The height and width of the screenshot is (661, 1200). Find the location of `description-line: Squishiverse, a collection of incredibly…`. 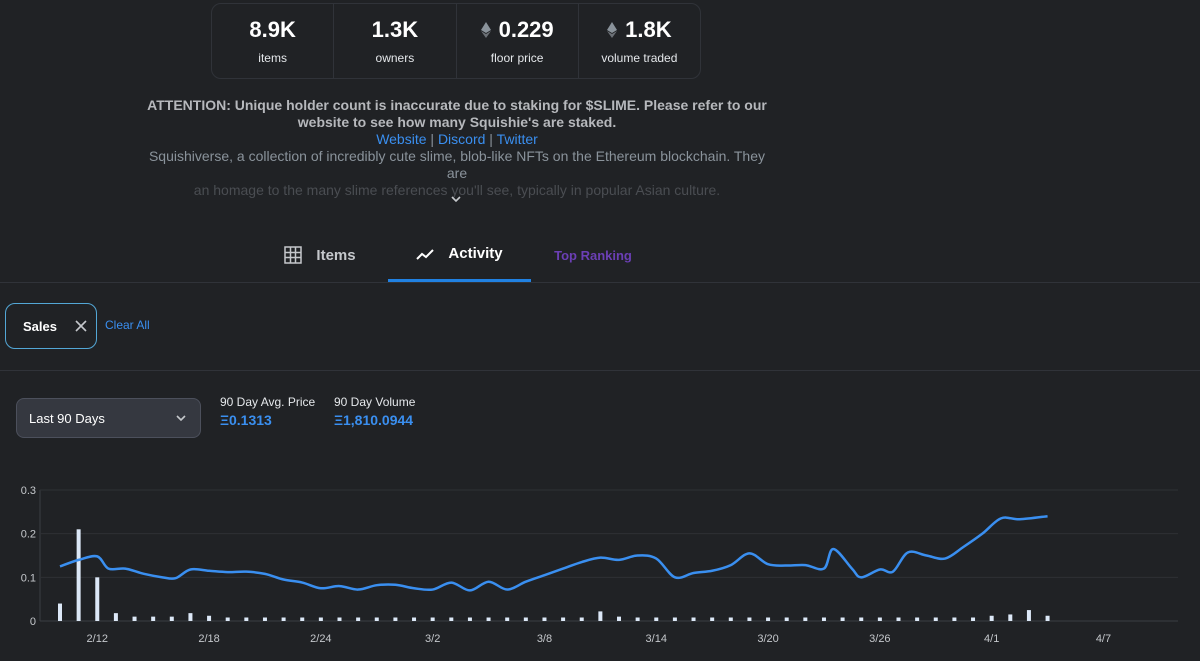

description-line: Squishiverse, a collection of incredibly… is located at coordinates (457, 164).